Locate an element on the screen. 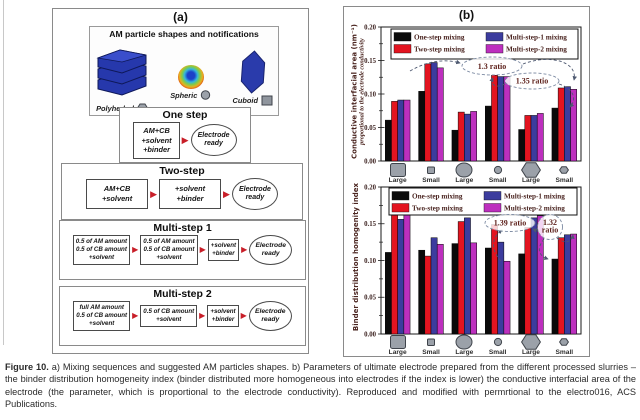 This screenshot has height=420, width=640. x-axis-shapes-bottom: Large Small Large Small Large Small is located at coordinates (481, 345).